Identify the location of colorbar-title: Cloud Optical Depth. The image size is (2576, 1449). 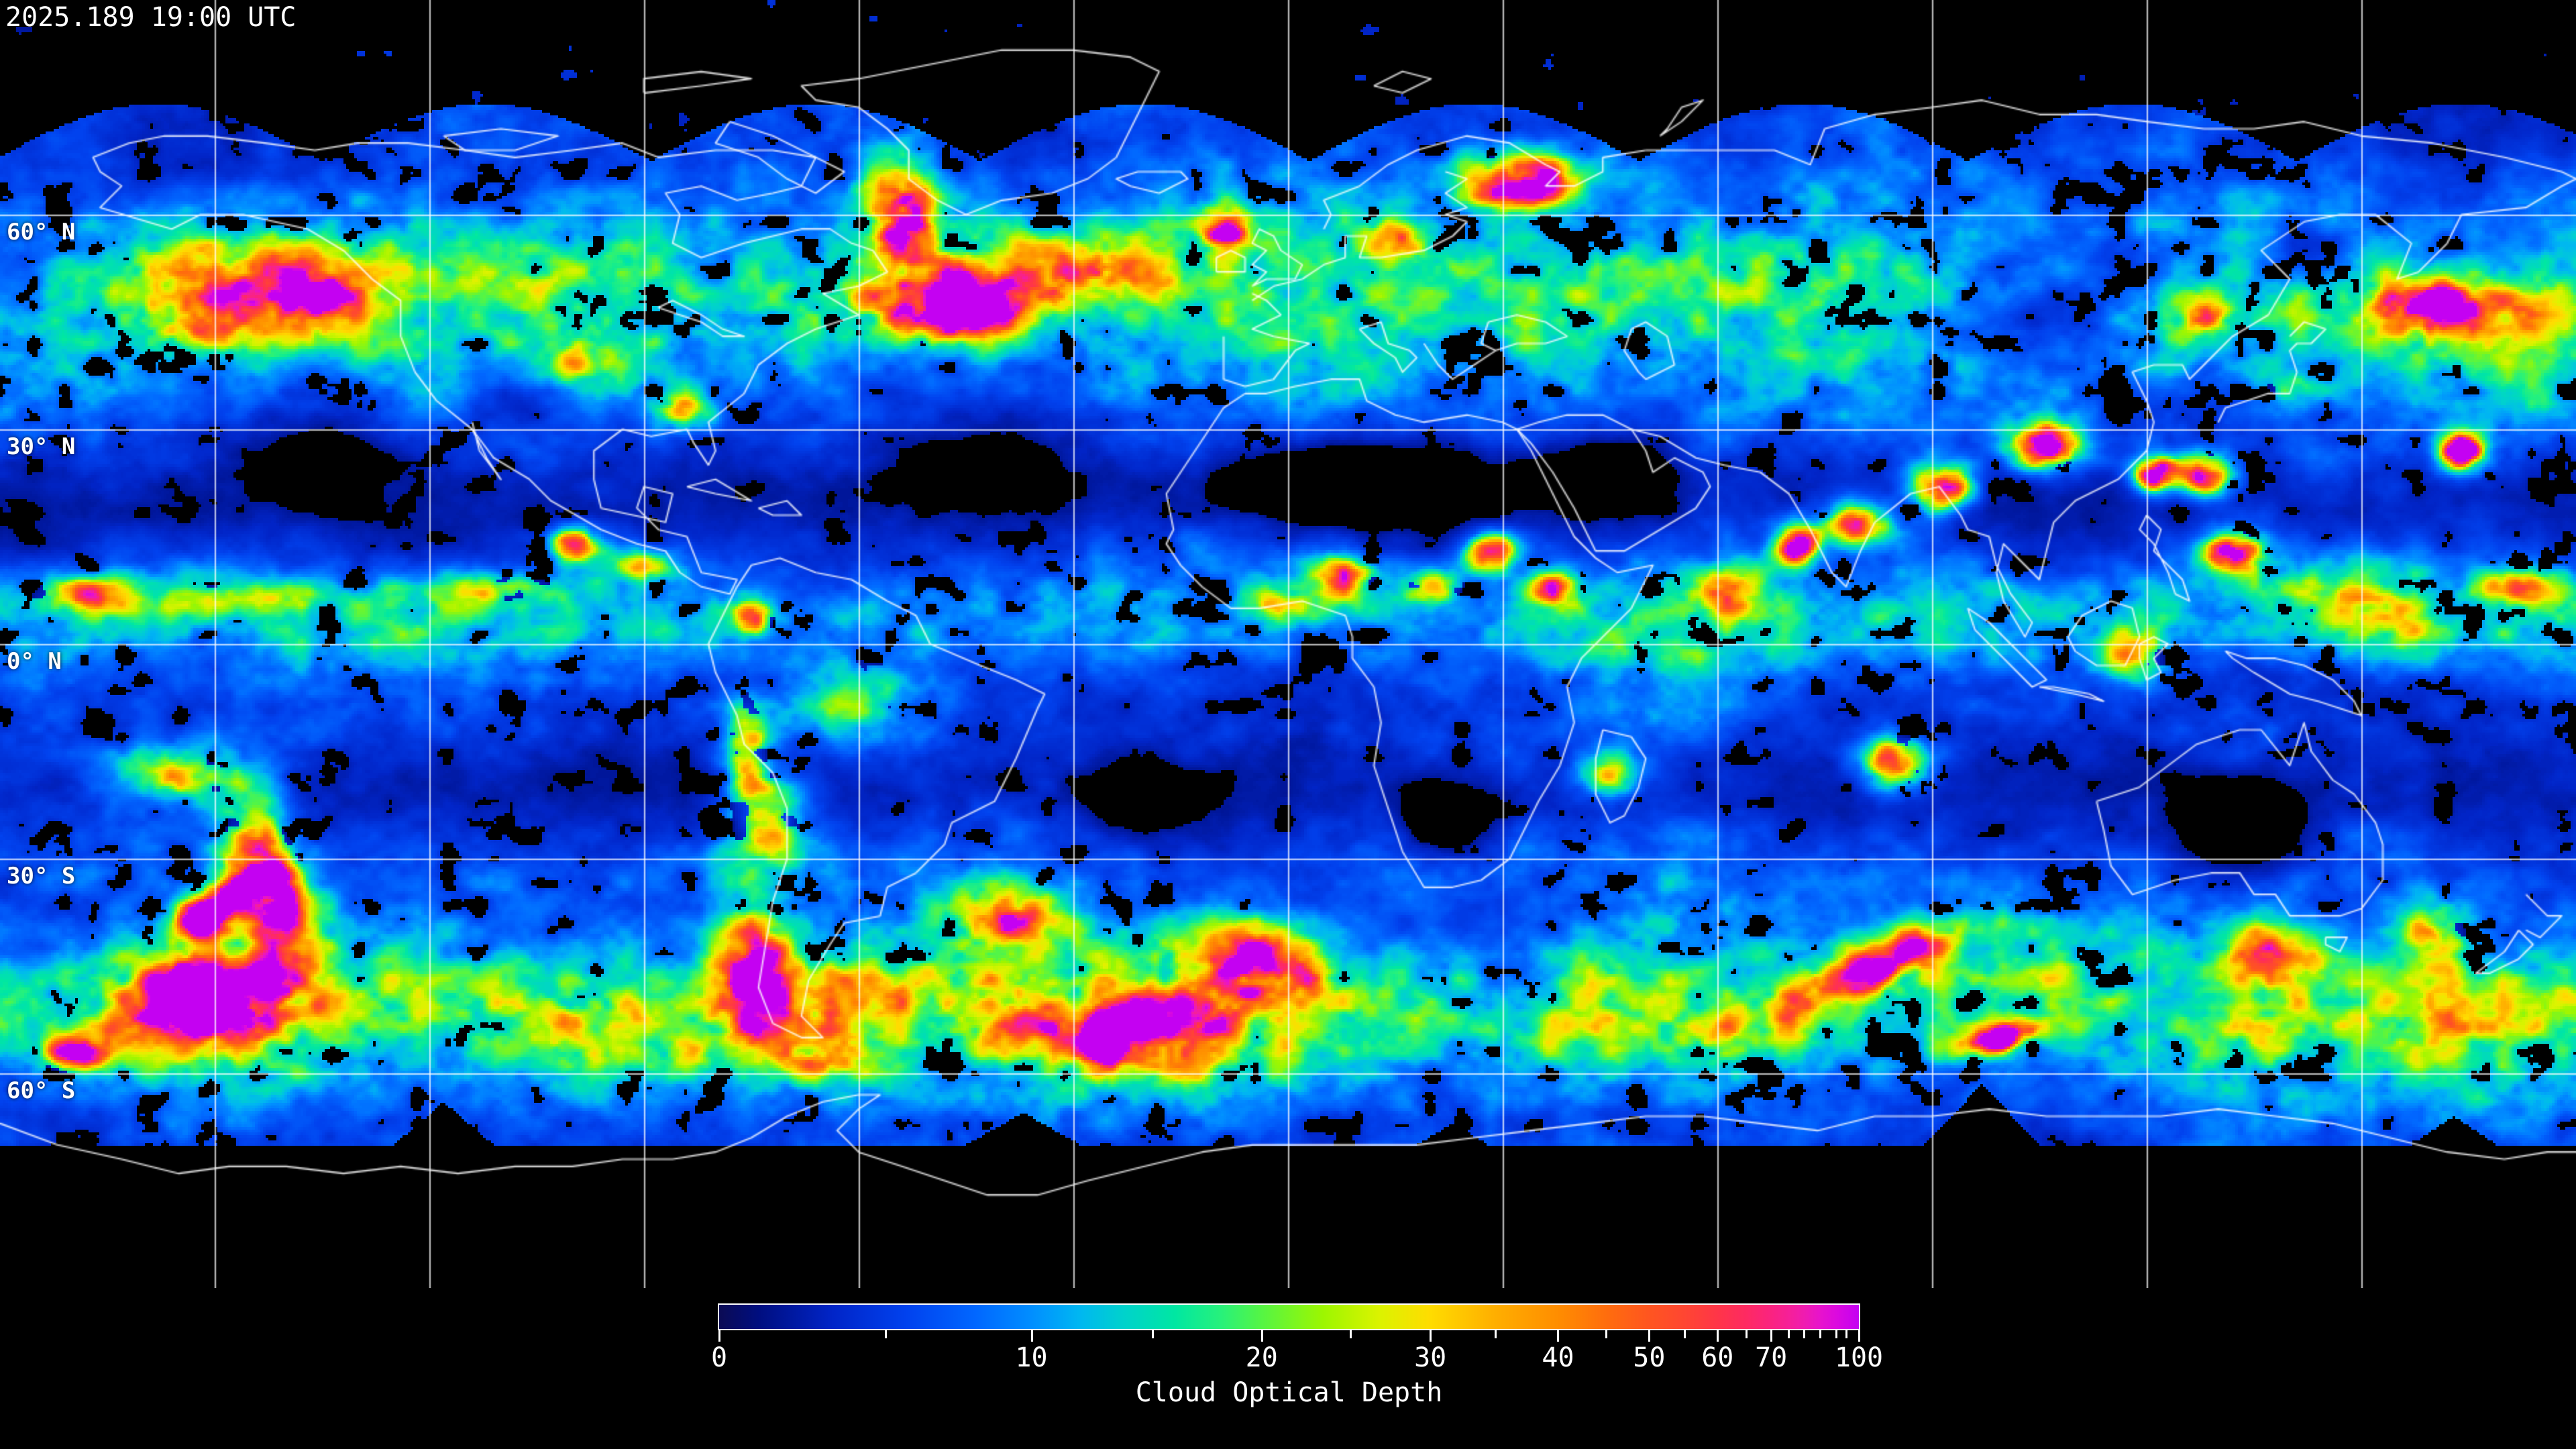
(1289, 1392).